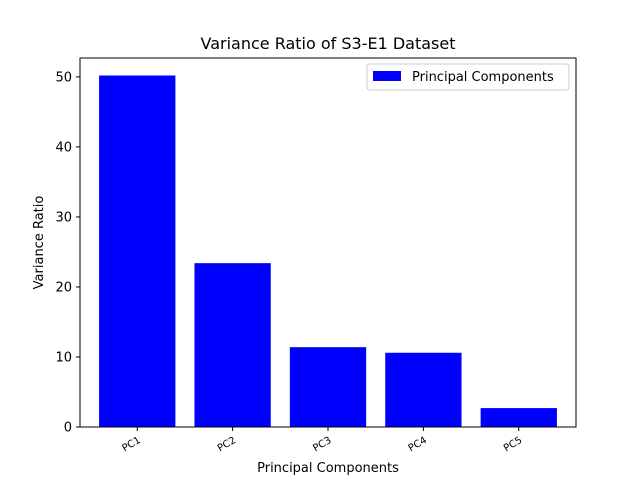 This screenshot has width=640, height=480. What do you see at coordinates (387, 76) in the screenshot?
I see `legend-swatch` at bounding box center [387, 76].